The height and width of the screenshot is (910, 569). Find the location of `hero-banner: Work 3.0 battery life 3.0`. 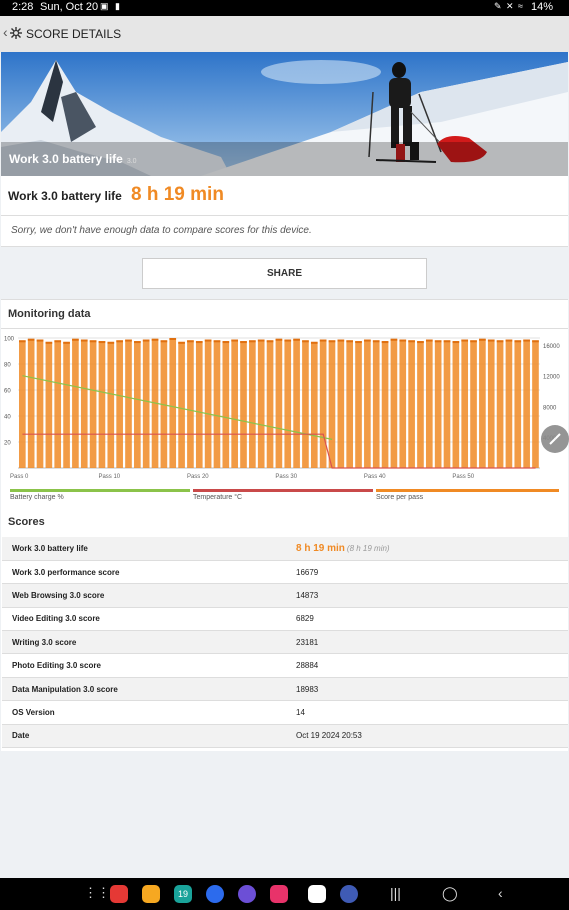

hero-banner: Work 3.0 battery life 3.0 is located at coordinates (284, 114).